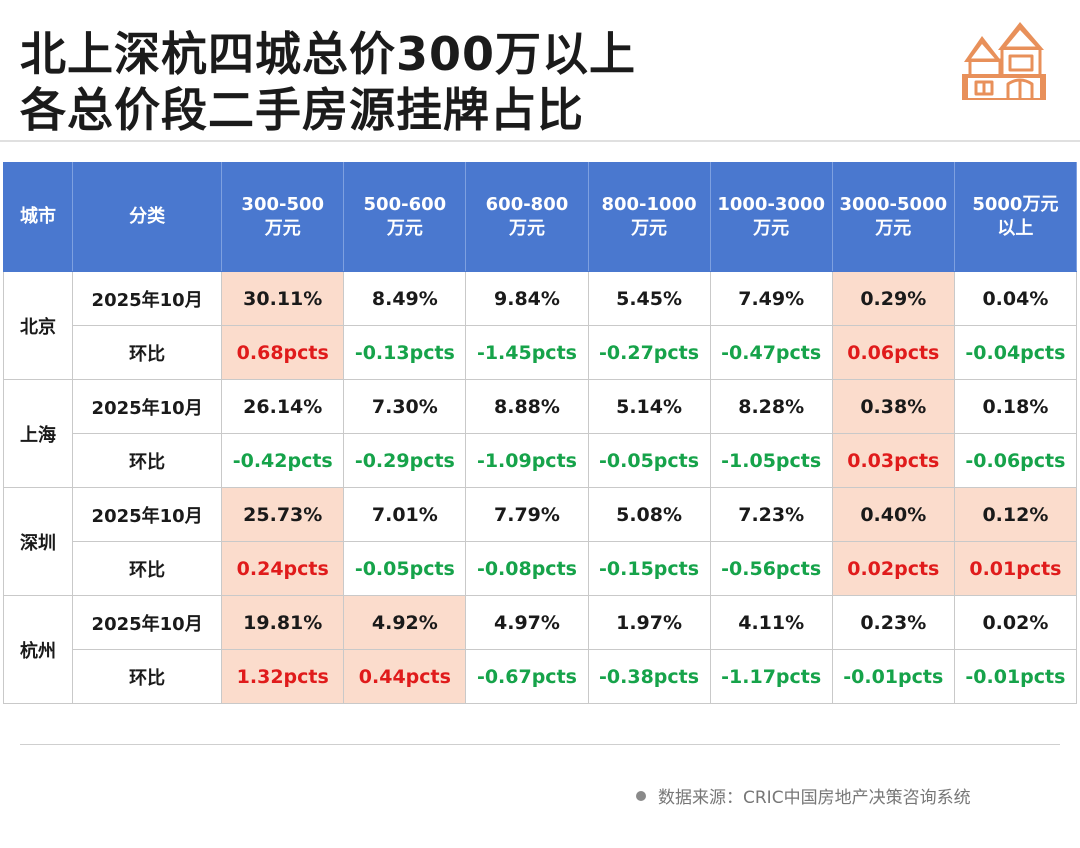  Describe the element at coordinates (527, 514) in the screenshot. I see `share-cell: 7.79%` at that location.